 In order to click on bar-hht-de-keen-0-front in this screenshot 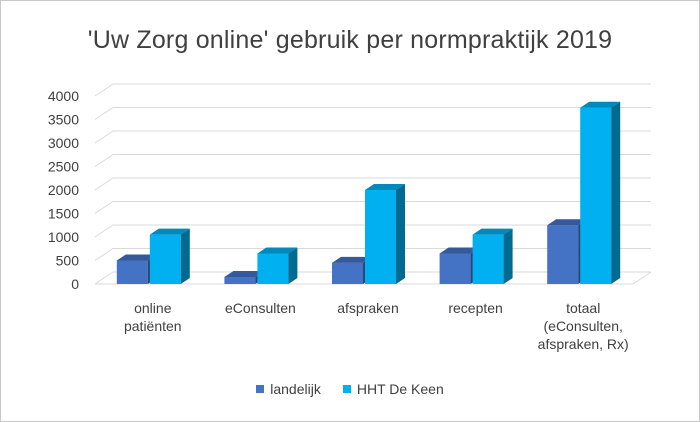, I will do `click(165, 259)`.